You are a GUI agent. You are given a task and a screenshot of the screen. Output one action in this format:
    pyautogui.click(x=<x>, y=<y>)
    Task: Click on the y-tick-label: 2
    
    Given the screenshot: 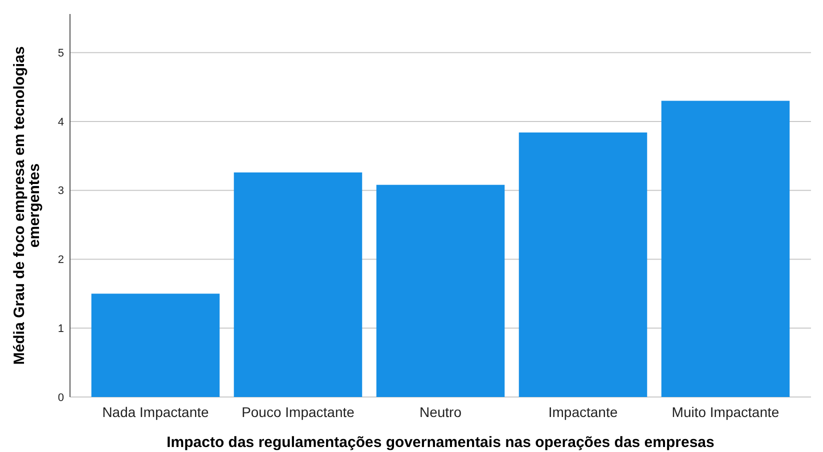 What is the action you would take?
    pyautogui.click(x=61, y=260)
    